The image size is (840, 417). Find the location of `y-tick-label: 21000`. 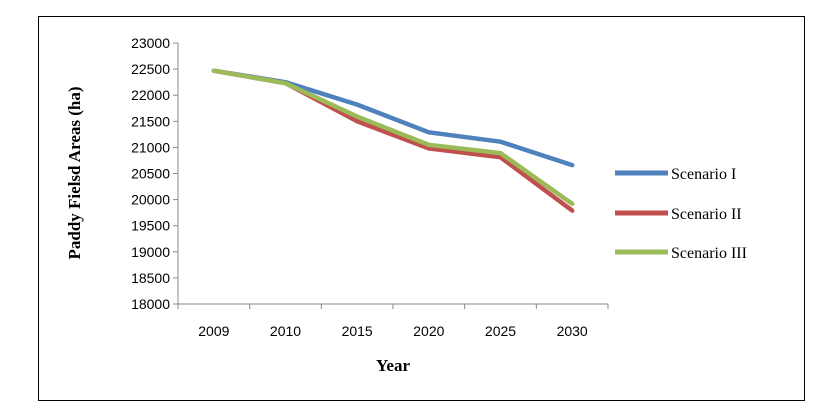

y-tick-label: 21000 is located at coordinates (150, 147).